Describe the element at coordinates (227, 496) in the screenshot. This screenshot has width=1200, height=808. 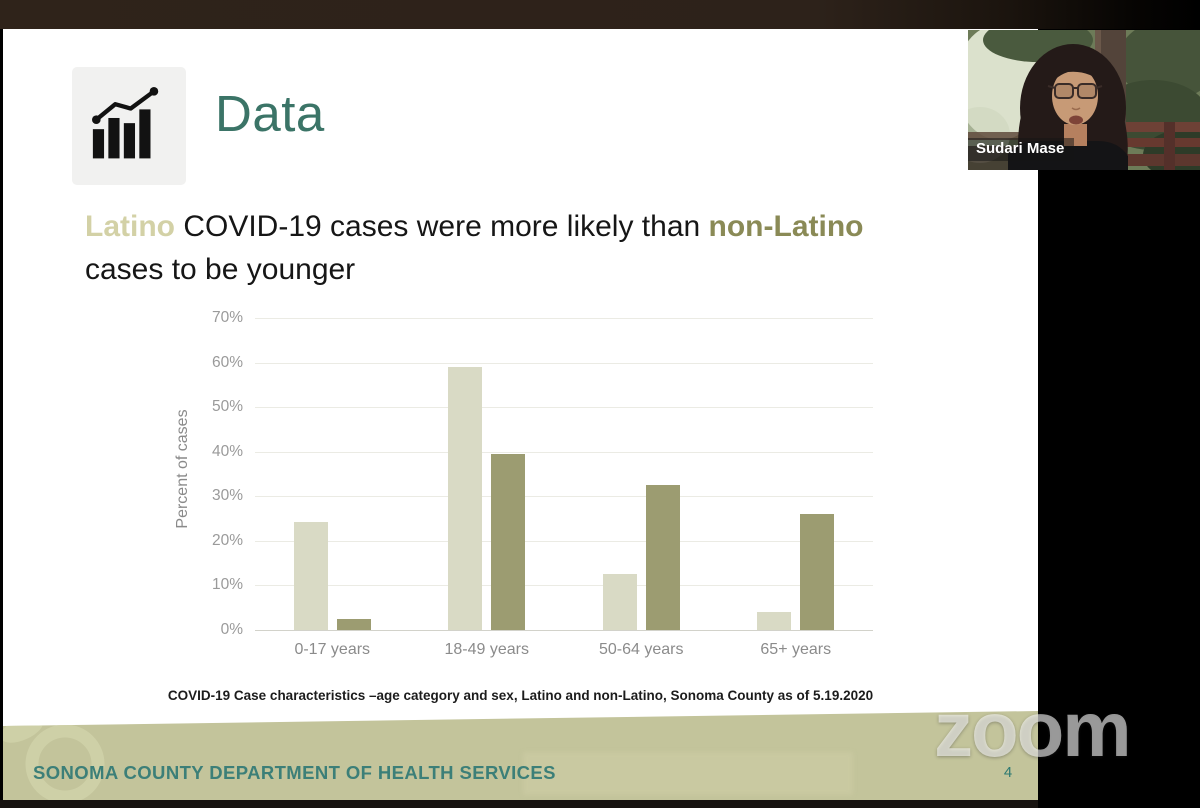
I see `y-axis-tick-label: 30%` at that location.